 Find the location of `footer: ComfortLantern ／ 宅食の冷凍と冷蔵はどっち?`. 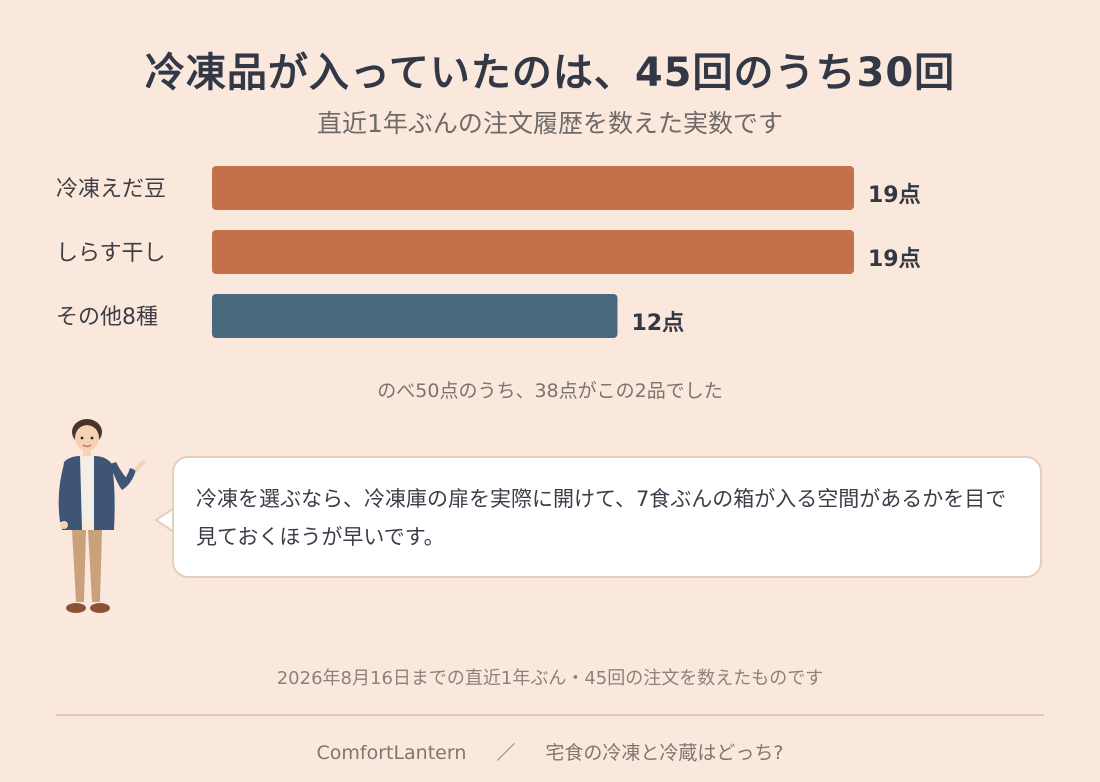

footer: ComfortLantern ／ 宅食の冷凍と冷蔵はどっち? is located at coordinates (550, 751).